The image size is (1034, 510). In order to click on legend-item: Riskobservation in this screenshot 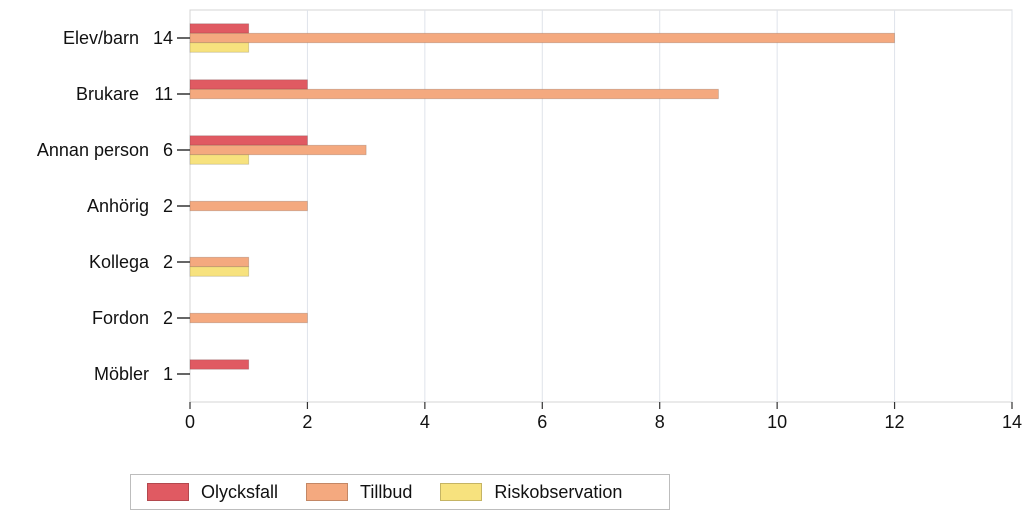, I will do `click(531, 492)`.